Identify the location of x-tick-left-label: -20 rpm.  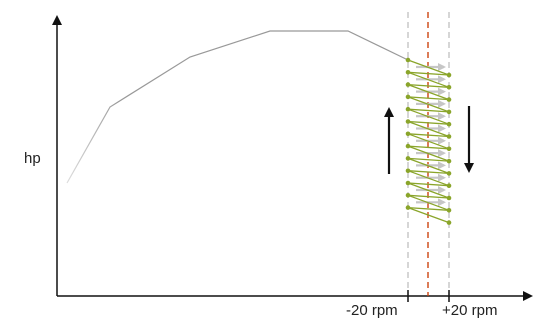
(372, 310).